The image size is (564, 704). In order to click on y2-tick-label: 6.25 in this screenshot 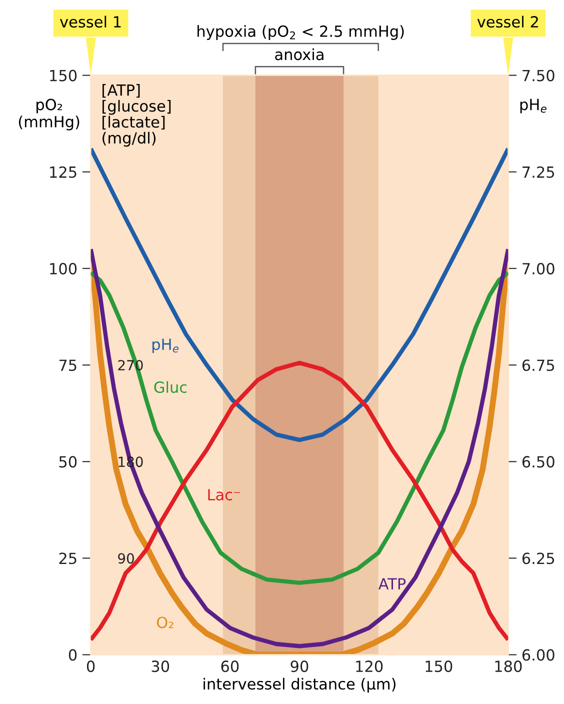, I will do `click(538, 558)`.